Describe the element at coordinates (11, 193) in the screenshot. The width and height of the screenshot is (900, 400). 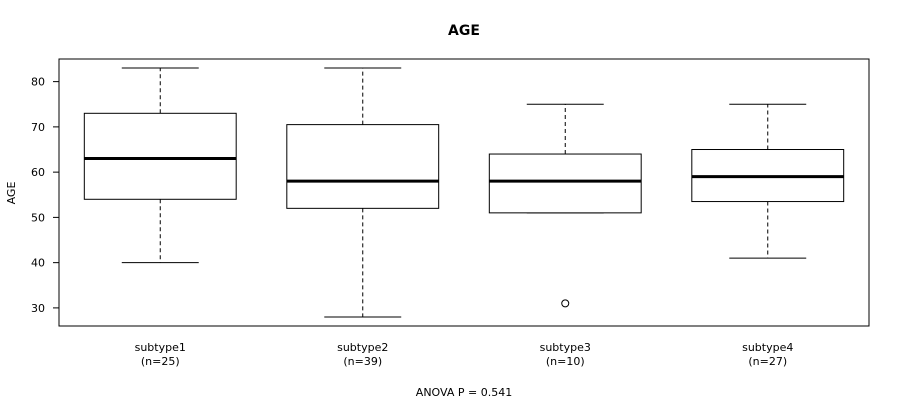
I see `y-axis-label: AGE` at that location.